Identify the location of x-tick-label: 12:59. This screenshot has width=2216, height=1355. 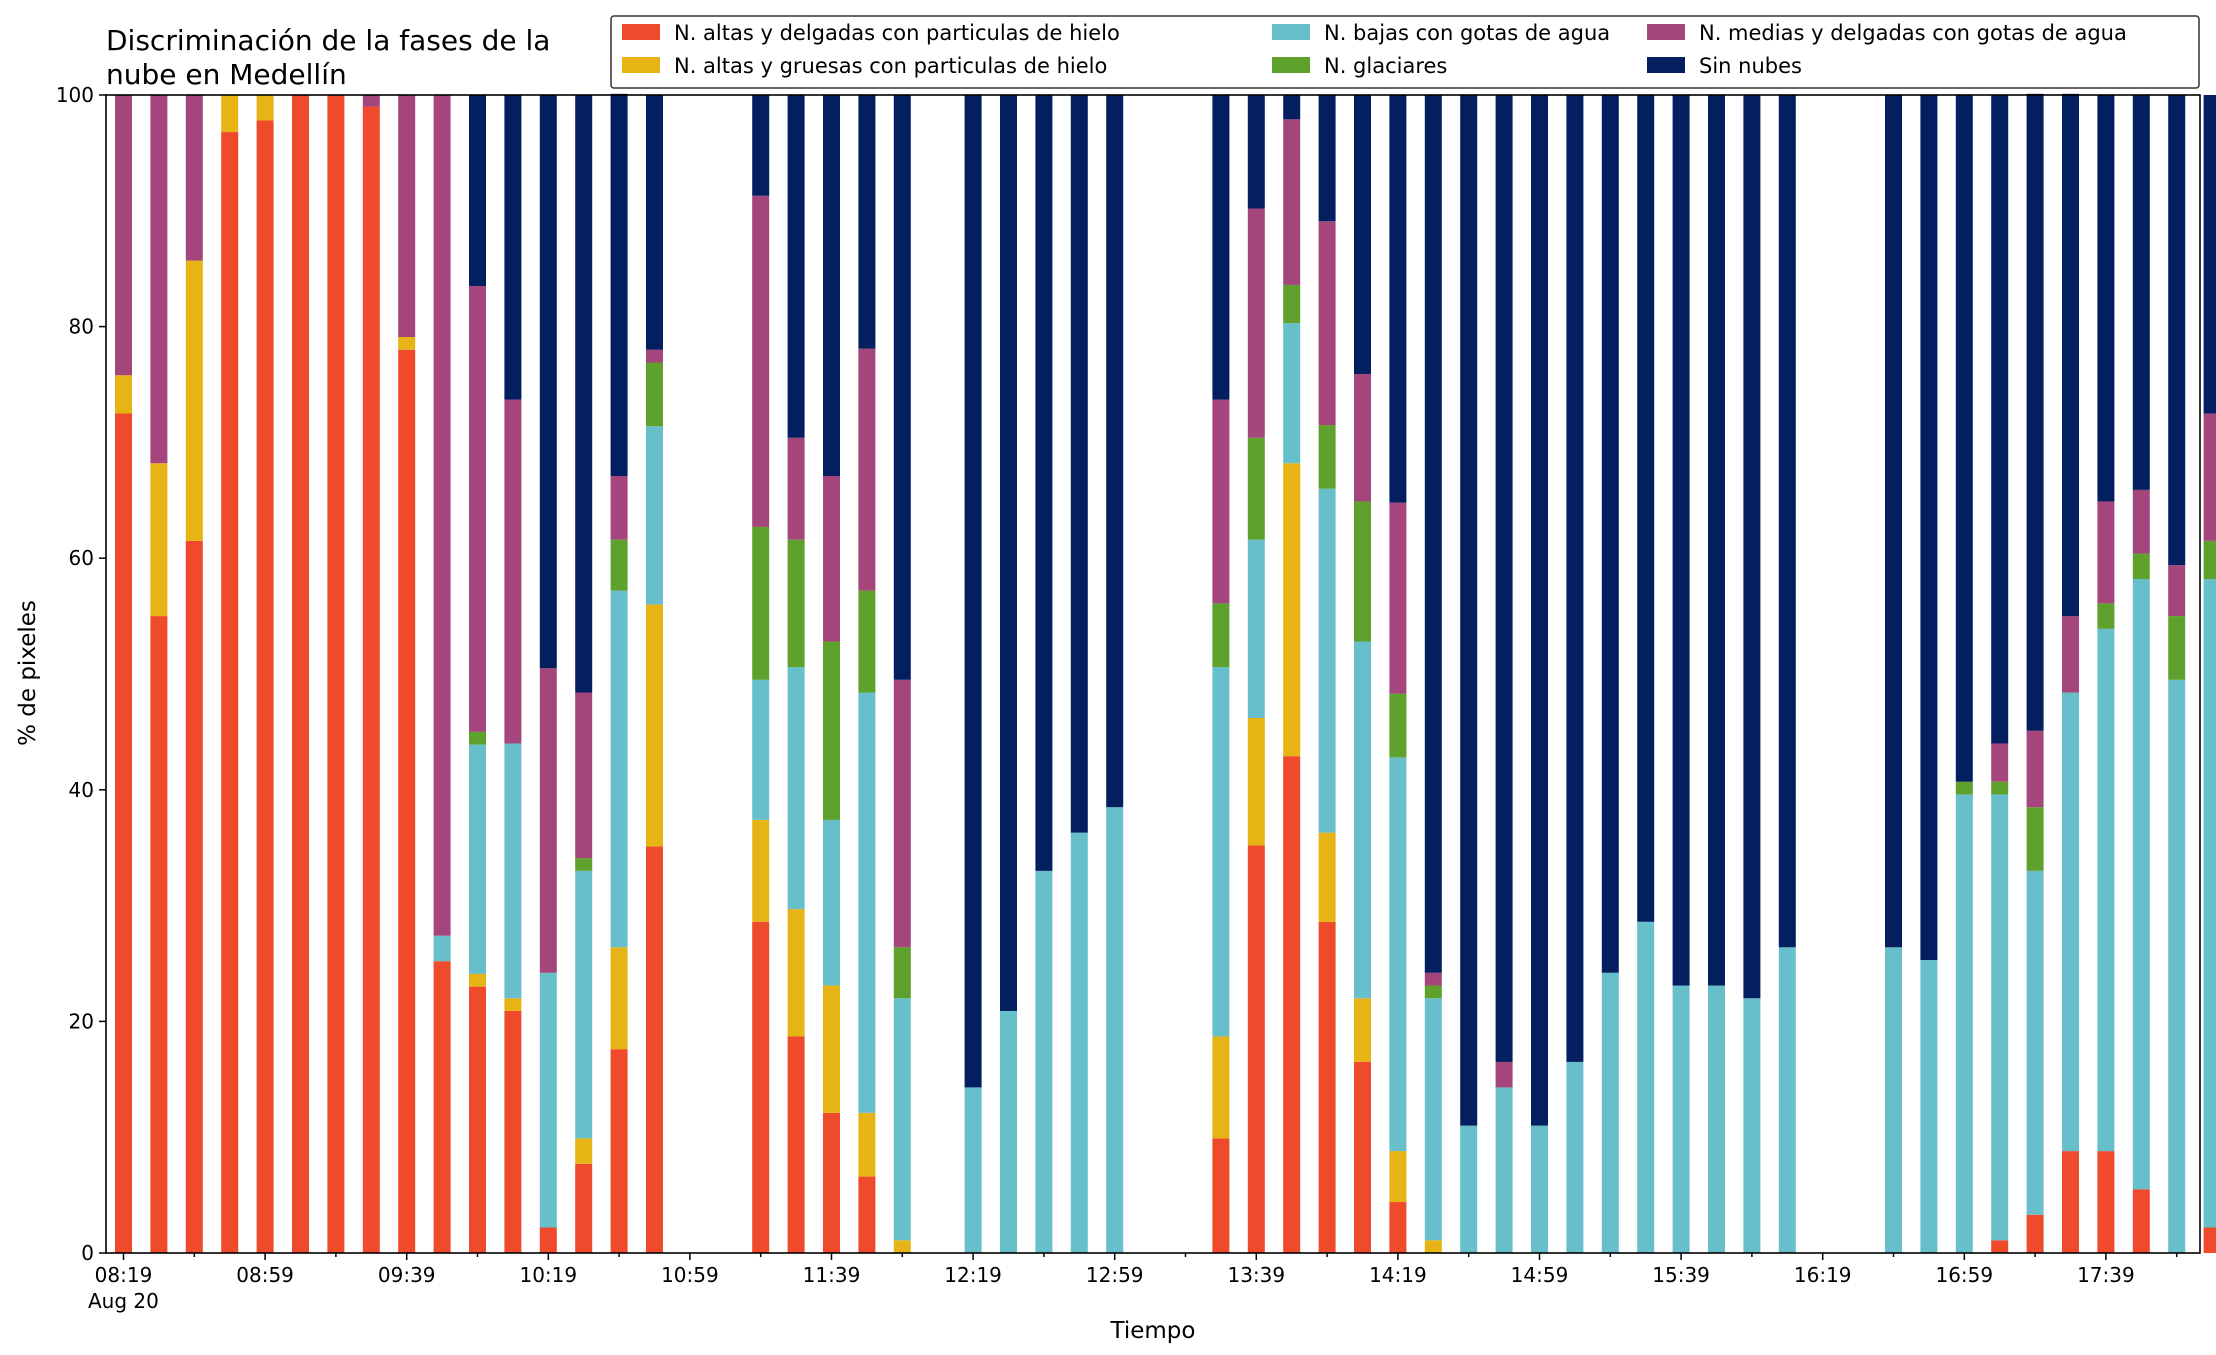
(1115, 1275).